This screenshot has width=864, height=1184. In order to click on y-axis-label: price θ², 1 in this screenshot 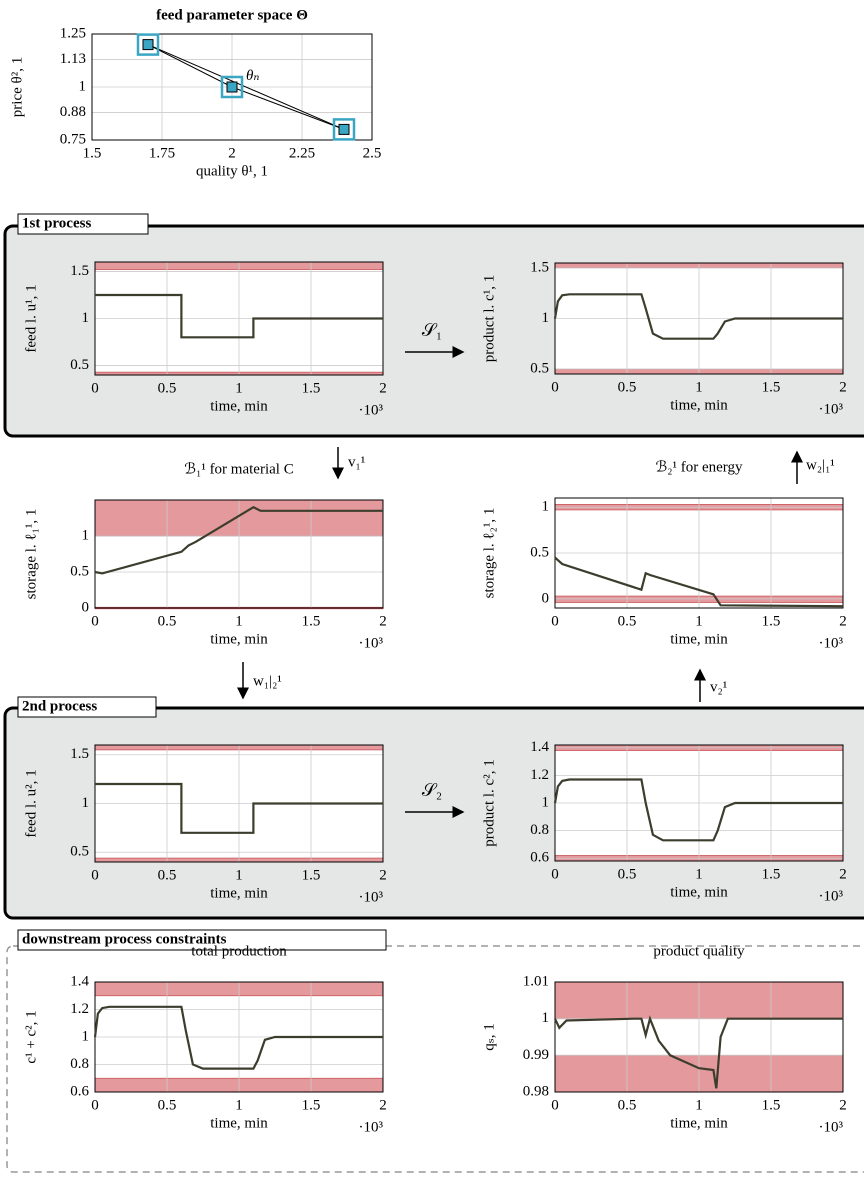, I will do `click(17, 87)`.